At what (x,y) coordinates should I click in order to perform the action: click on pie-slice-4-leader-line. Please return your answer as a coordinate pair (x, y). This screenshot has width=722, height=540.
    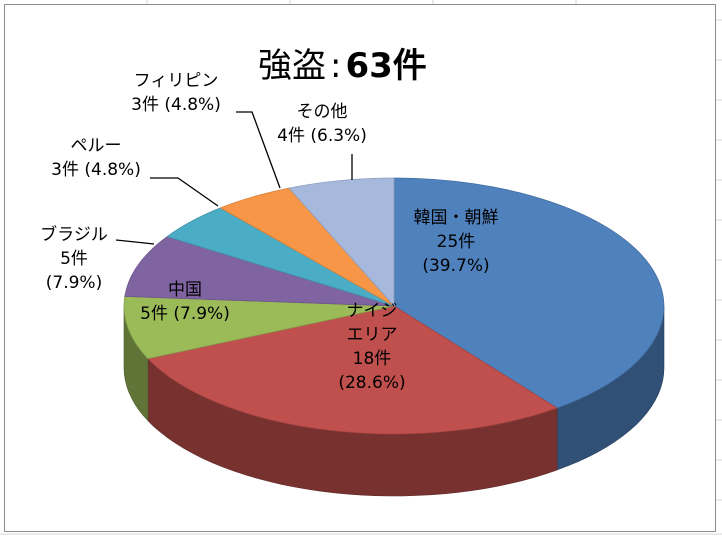
    Looking at the image, I should click on (135, 242).